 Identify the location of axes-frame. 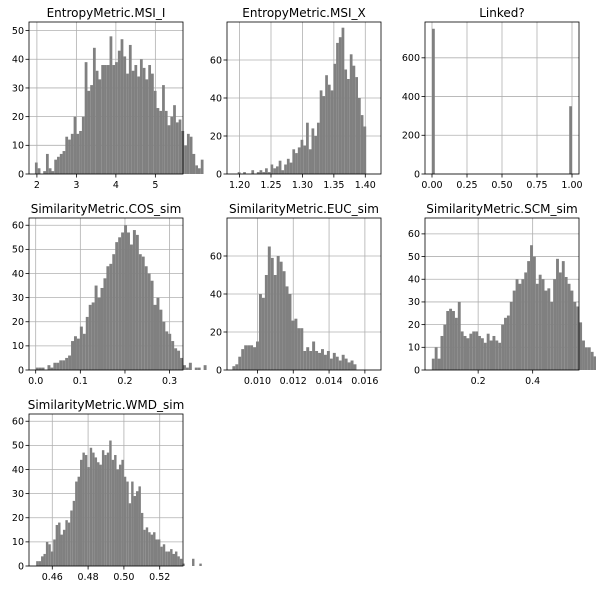
(106, 294).